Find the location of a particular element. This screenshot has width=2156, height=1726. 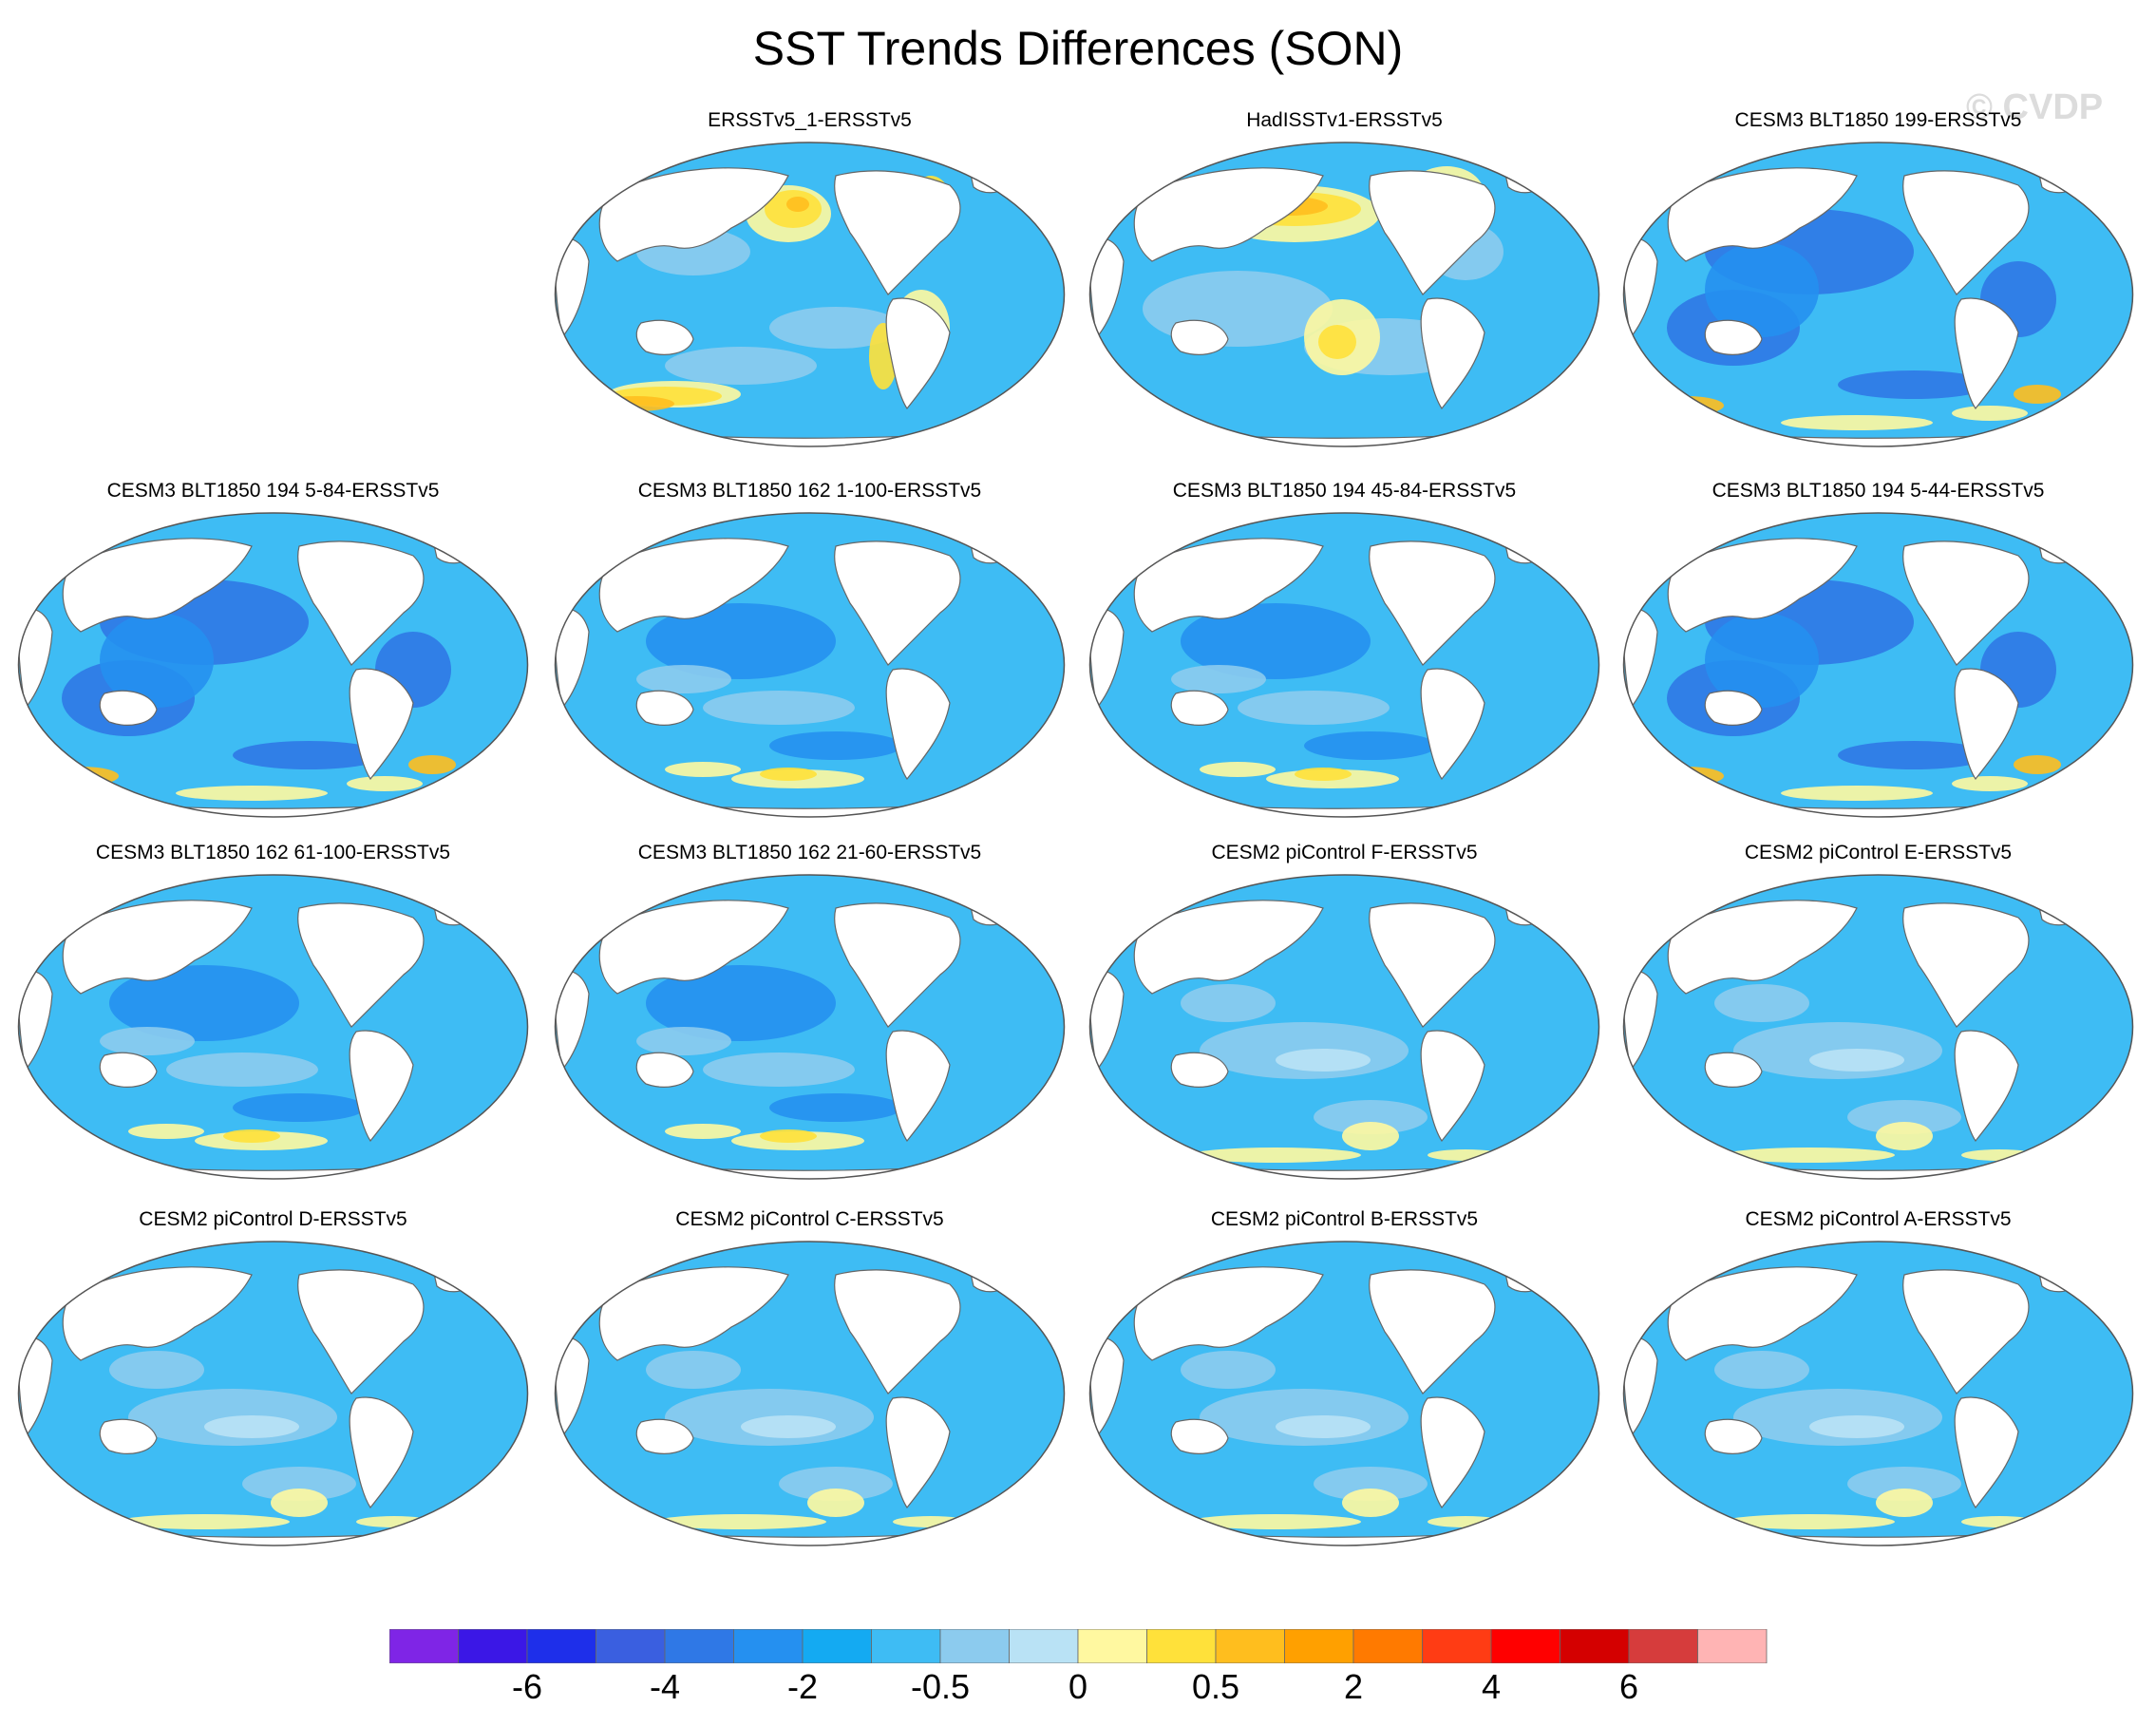

map-panel: CESM2 piControl B-ERSSTv5 is located at coordinates (1345, 1379).